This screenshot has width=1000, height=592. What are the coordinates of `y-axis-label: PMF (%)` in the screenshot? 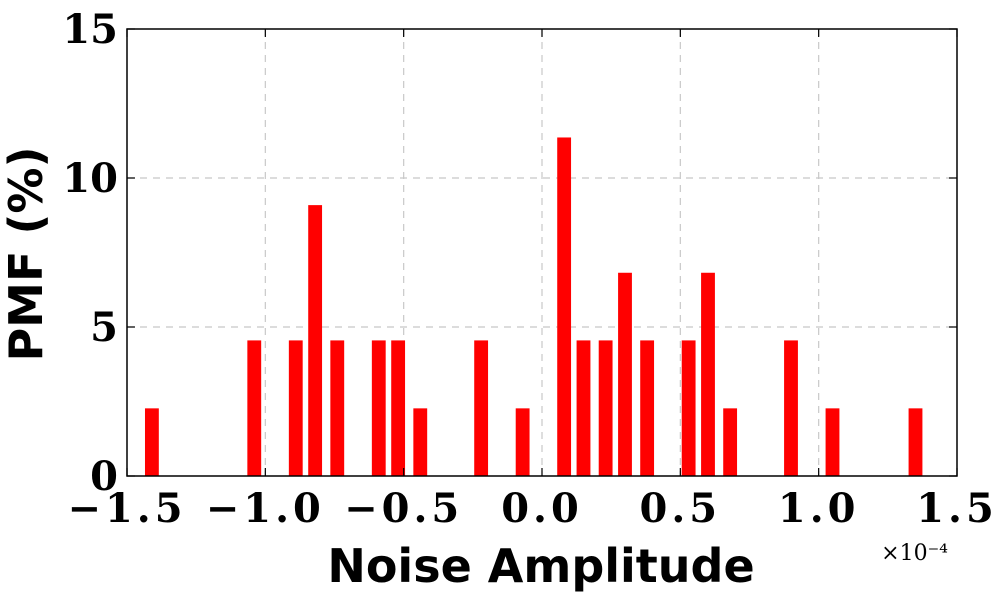 It's located at (26, 253).